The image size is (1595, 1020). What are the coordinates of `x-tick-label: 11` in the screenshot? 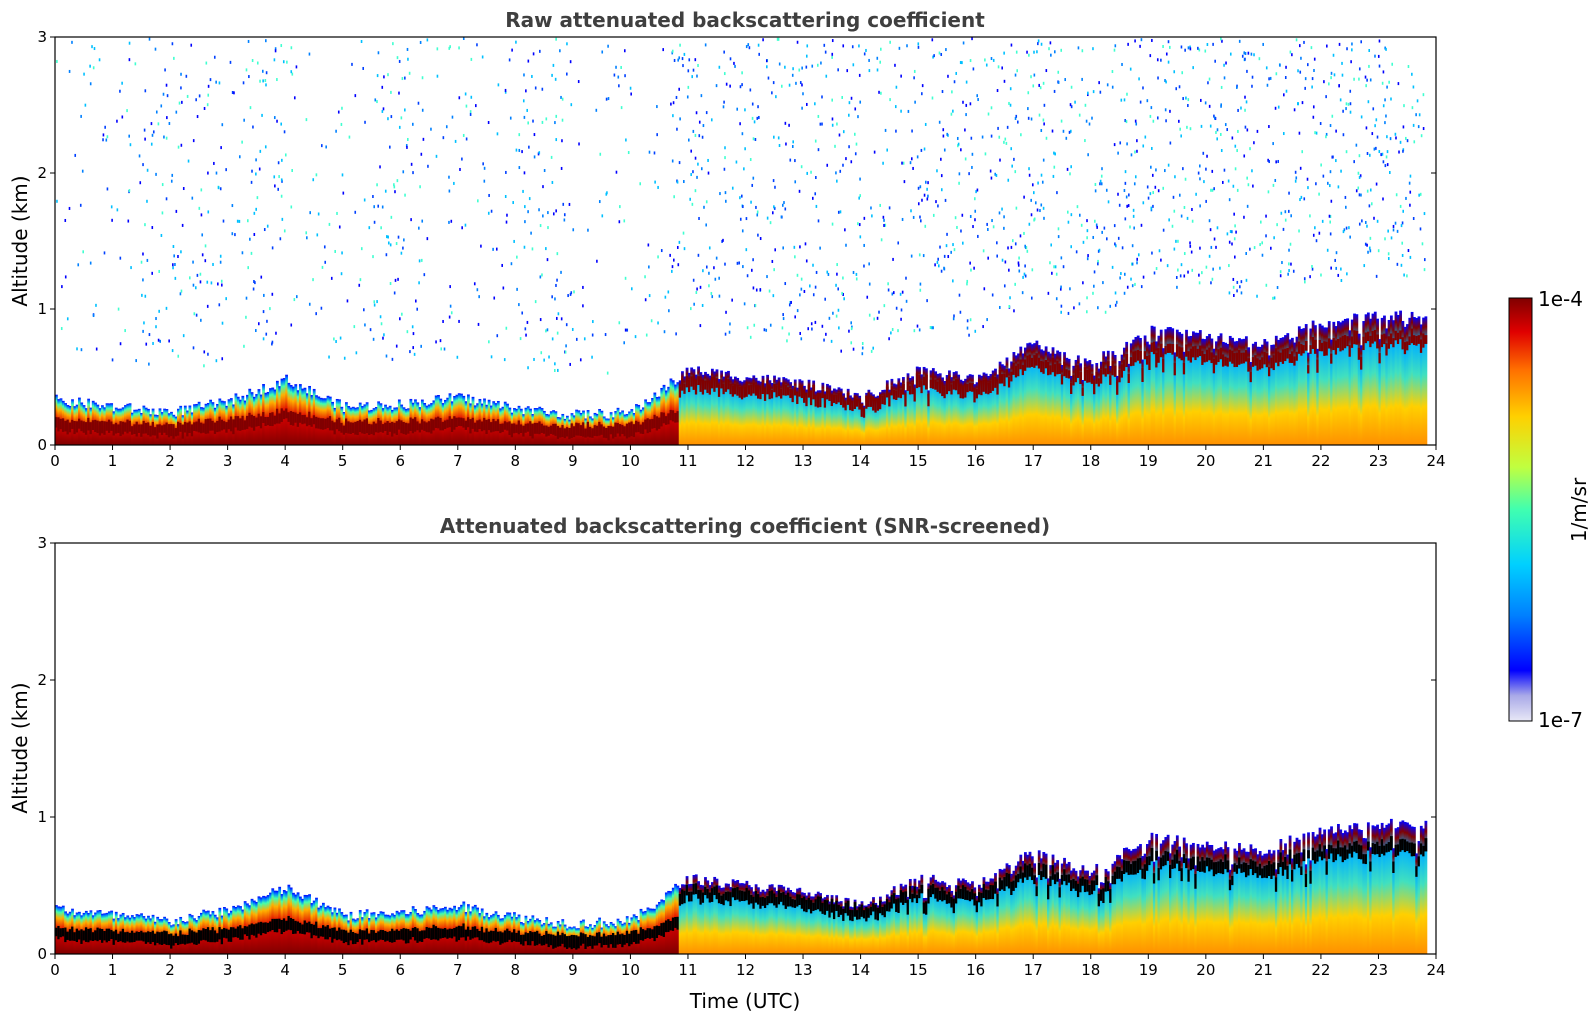 It's located at (687, 970).